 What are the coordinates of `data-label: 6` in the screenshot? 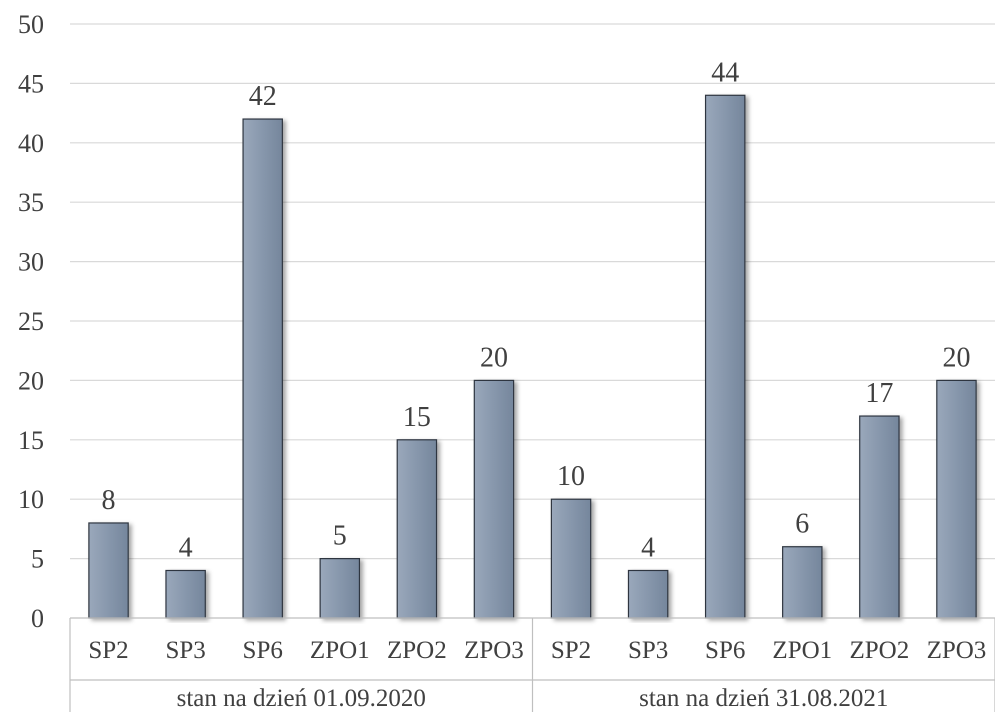 It's located at (802, 524).